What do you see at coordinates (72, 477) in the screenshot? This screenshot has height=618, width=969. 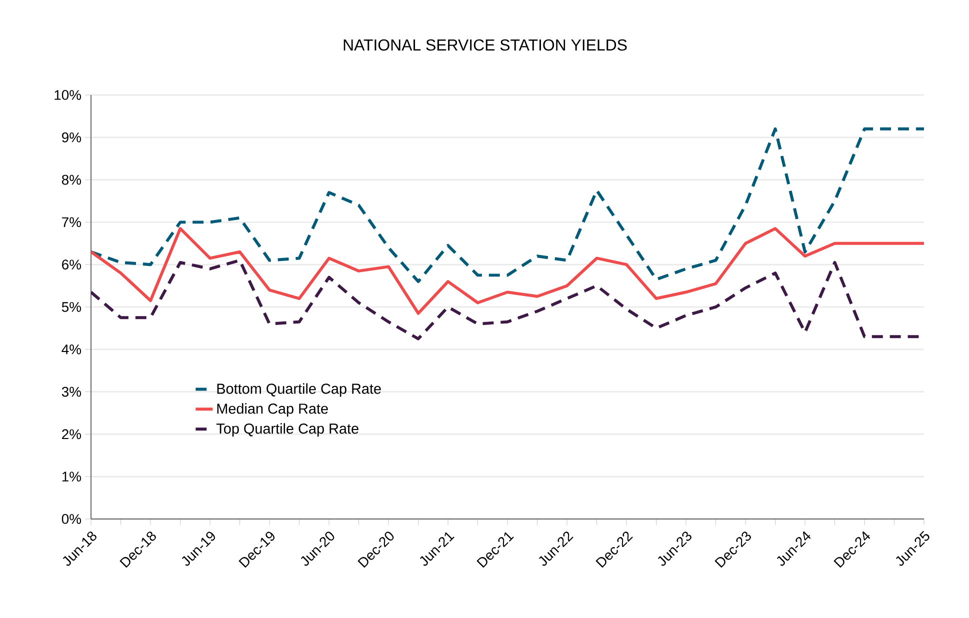 I see `y-tick-label: 1%` at bounding box center [72, 477].